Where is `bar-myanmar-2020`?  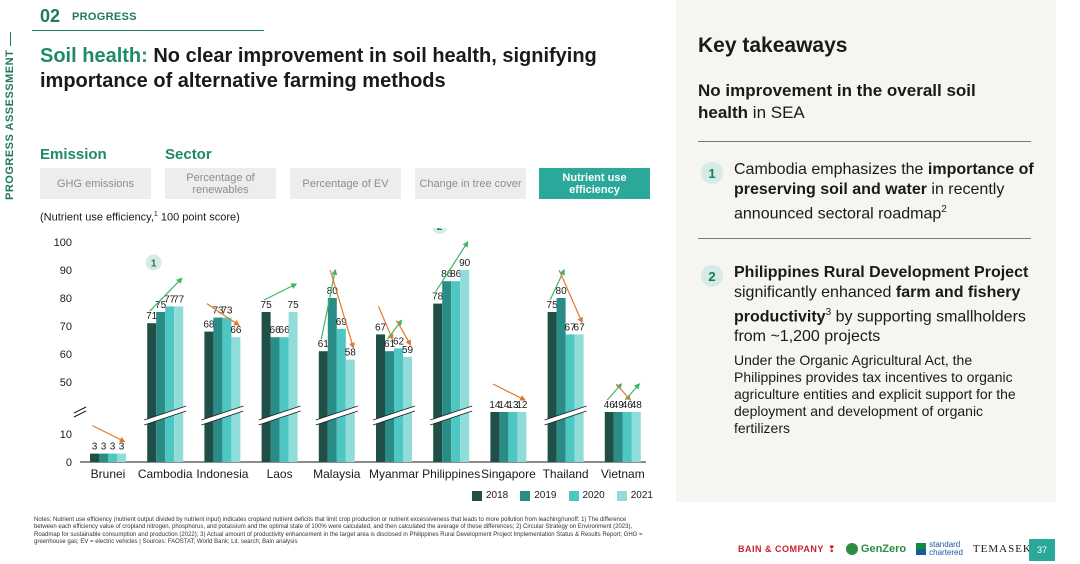 bar-myanmar-2020 is located at coordinates (398, 405).